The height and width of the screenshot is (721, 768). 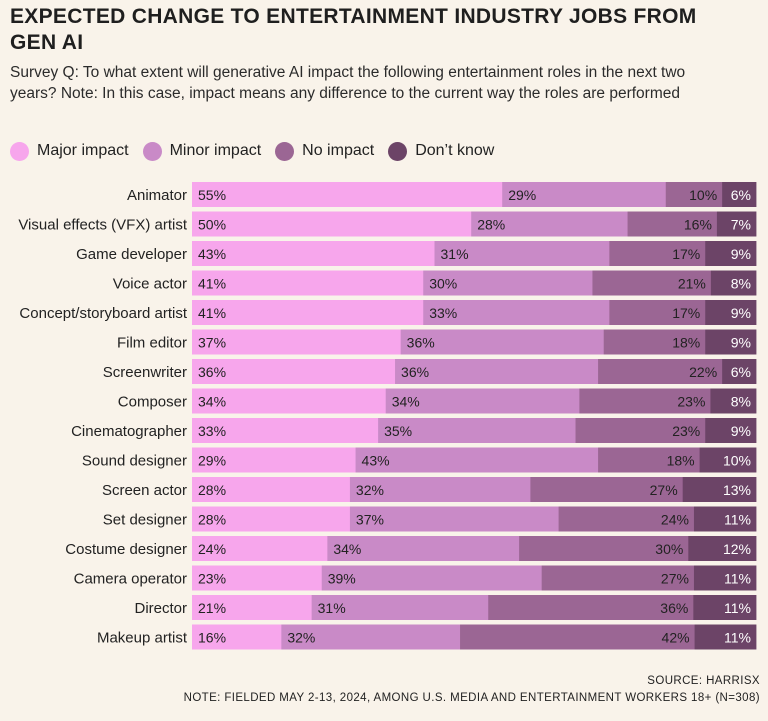 I want to click on bar-segment-composer-don-t-know, so click(x=733, y=401).